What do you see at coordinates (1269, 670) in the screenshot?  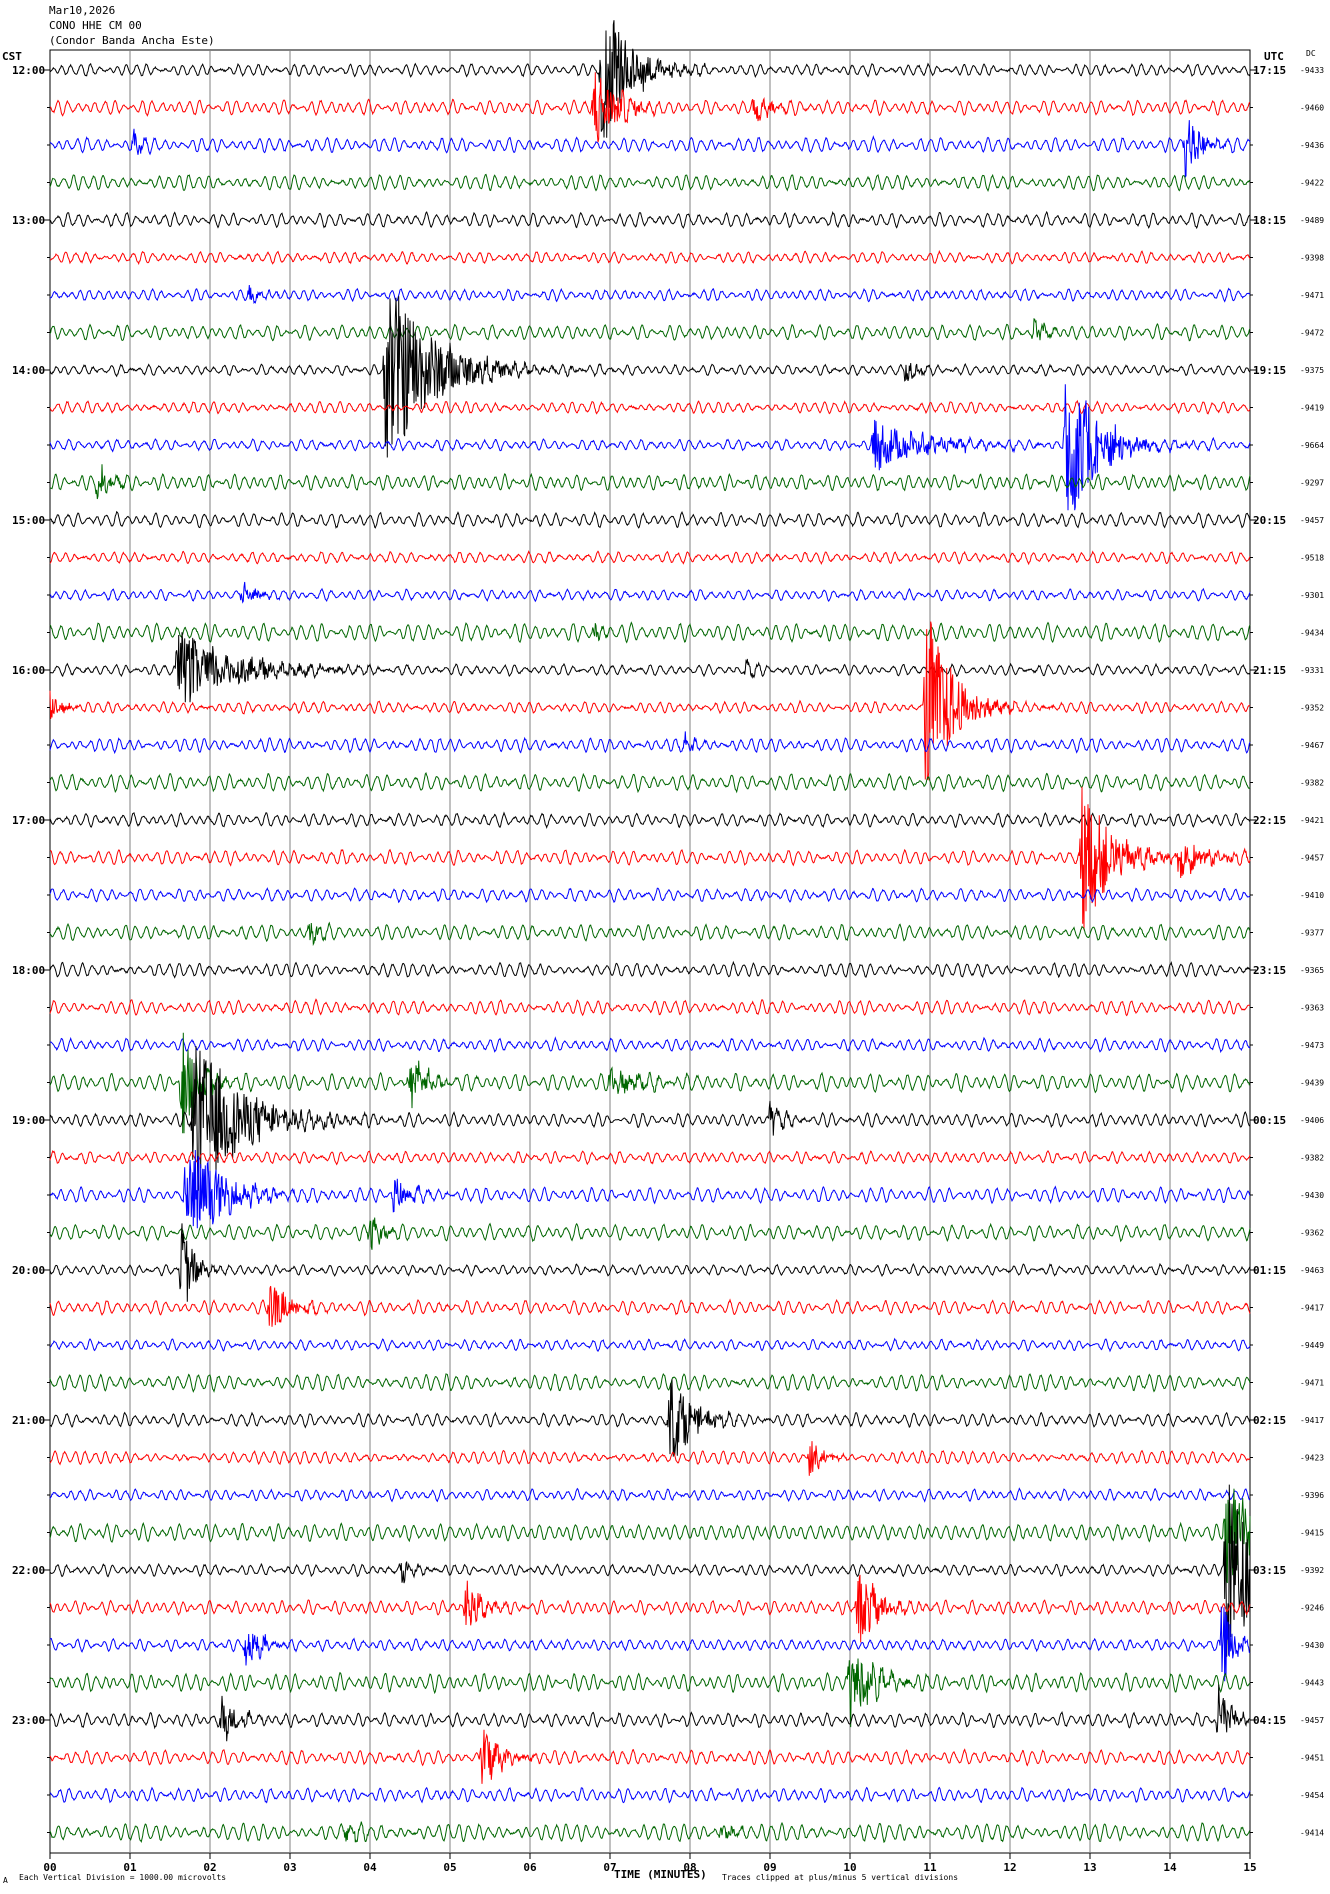 I see `utc-time-label: 21:15` at bounding box center [1269, 670].